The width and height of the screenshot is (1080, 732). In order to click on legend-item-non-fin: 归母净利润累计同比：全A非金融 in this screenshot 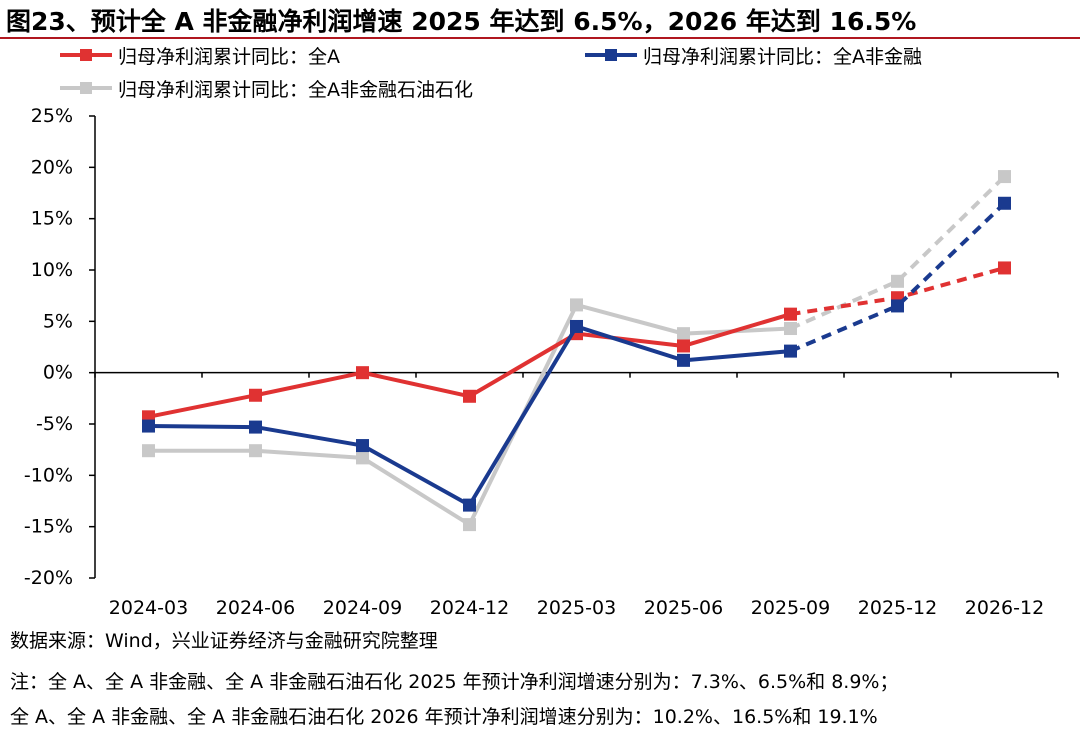, I will do `click(752, 55)`.